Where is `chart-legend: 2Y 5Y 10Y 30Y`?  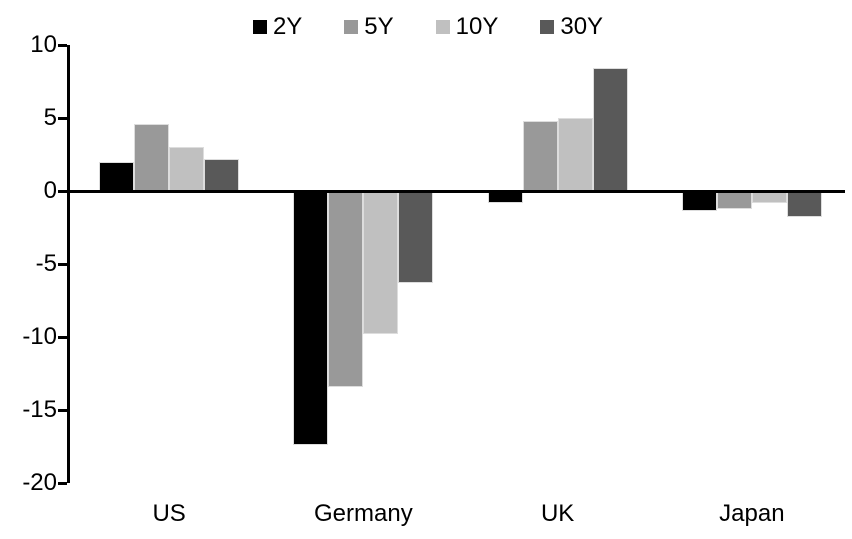
chart-legend: 2Y 5Y 10Y 30Y is located at coordinates (428, 27).